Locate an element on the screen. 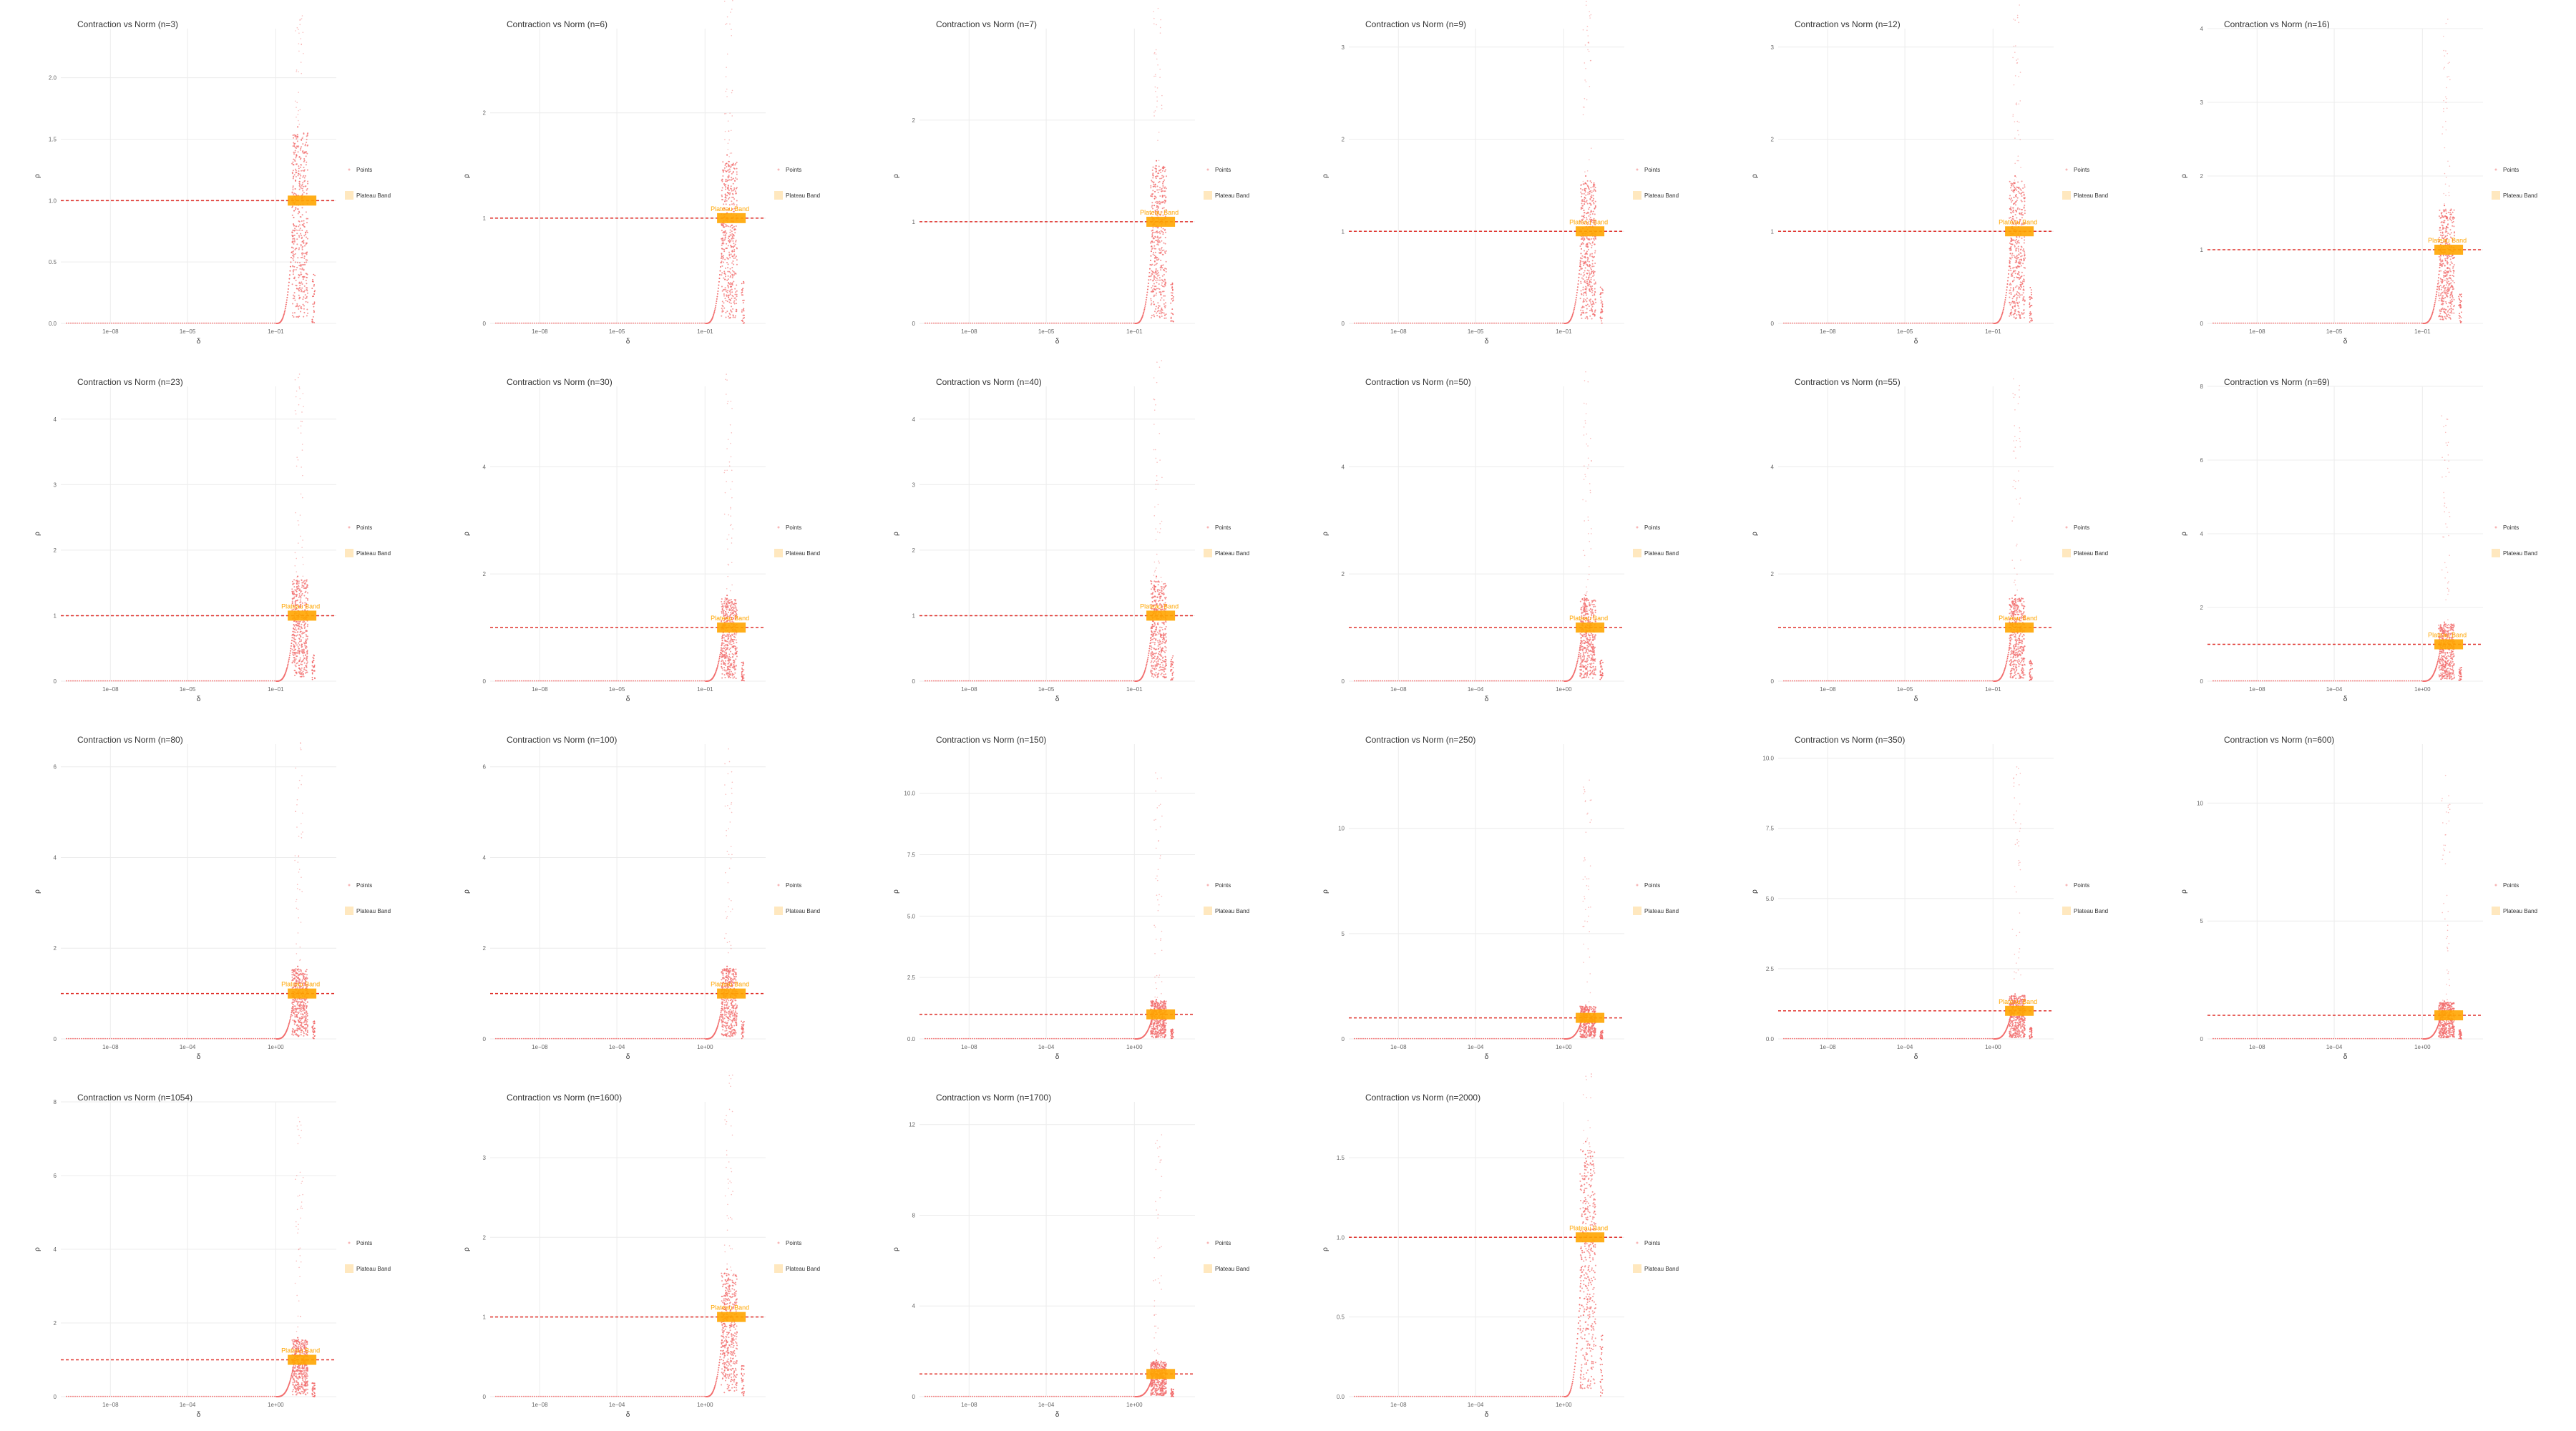 The width and height of the screenshot is (2576, 1431). y-tick-label: 2 is located at coordinates (55, 550).